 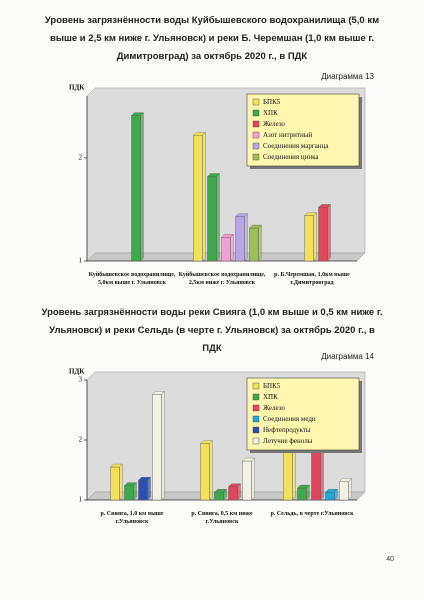 What do you see at coordinates (347, 356) in the screenshot?
I see `diagram-label: Диаграмма 14` at bounding box center [347, 356].